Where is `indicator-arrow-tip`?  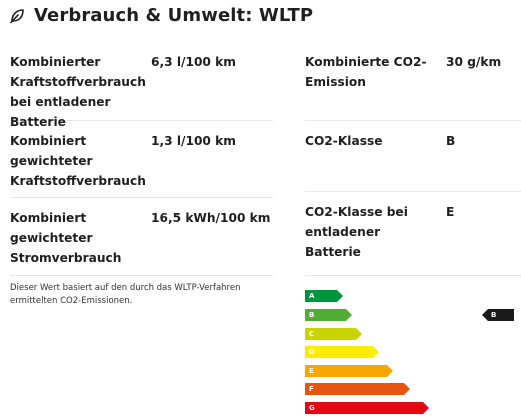
indicator-arrow-tip is located at coordinates (485, 315).